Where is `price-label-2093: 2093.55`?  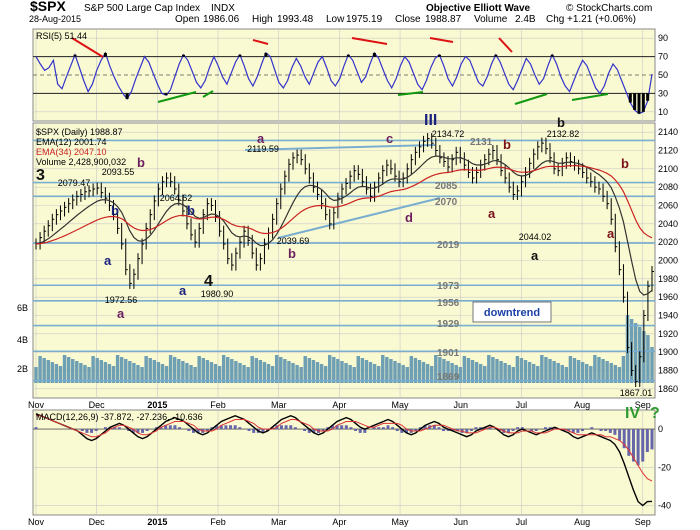 price-label-2093: 2093.55 is located at coordinates (118, 172).